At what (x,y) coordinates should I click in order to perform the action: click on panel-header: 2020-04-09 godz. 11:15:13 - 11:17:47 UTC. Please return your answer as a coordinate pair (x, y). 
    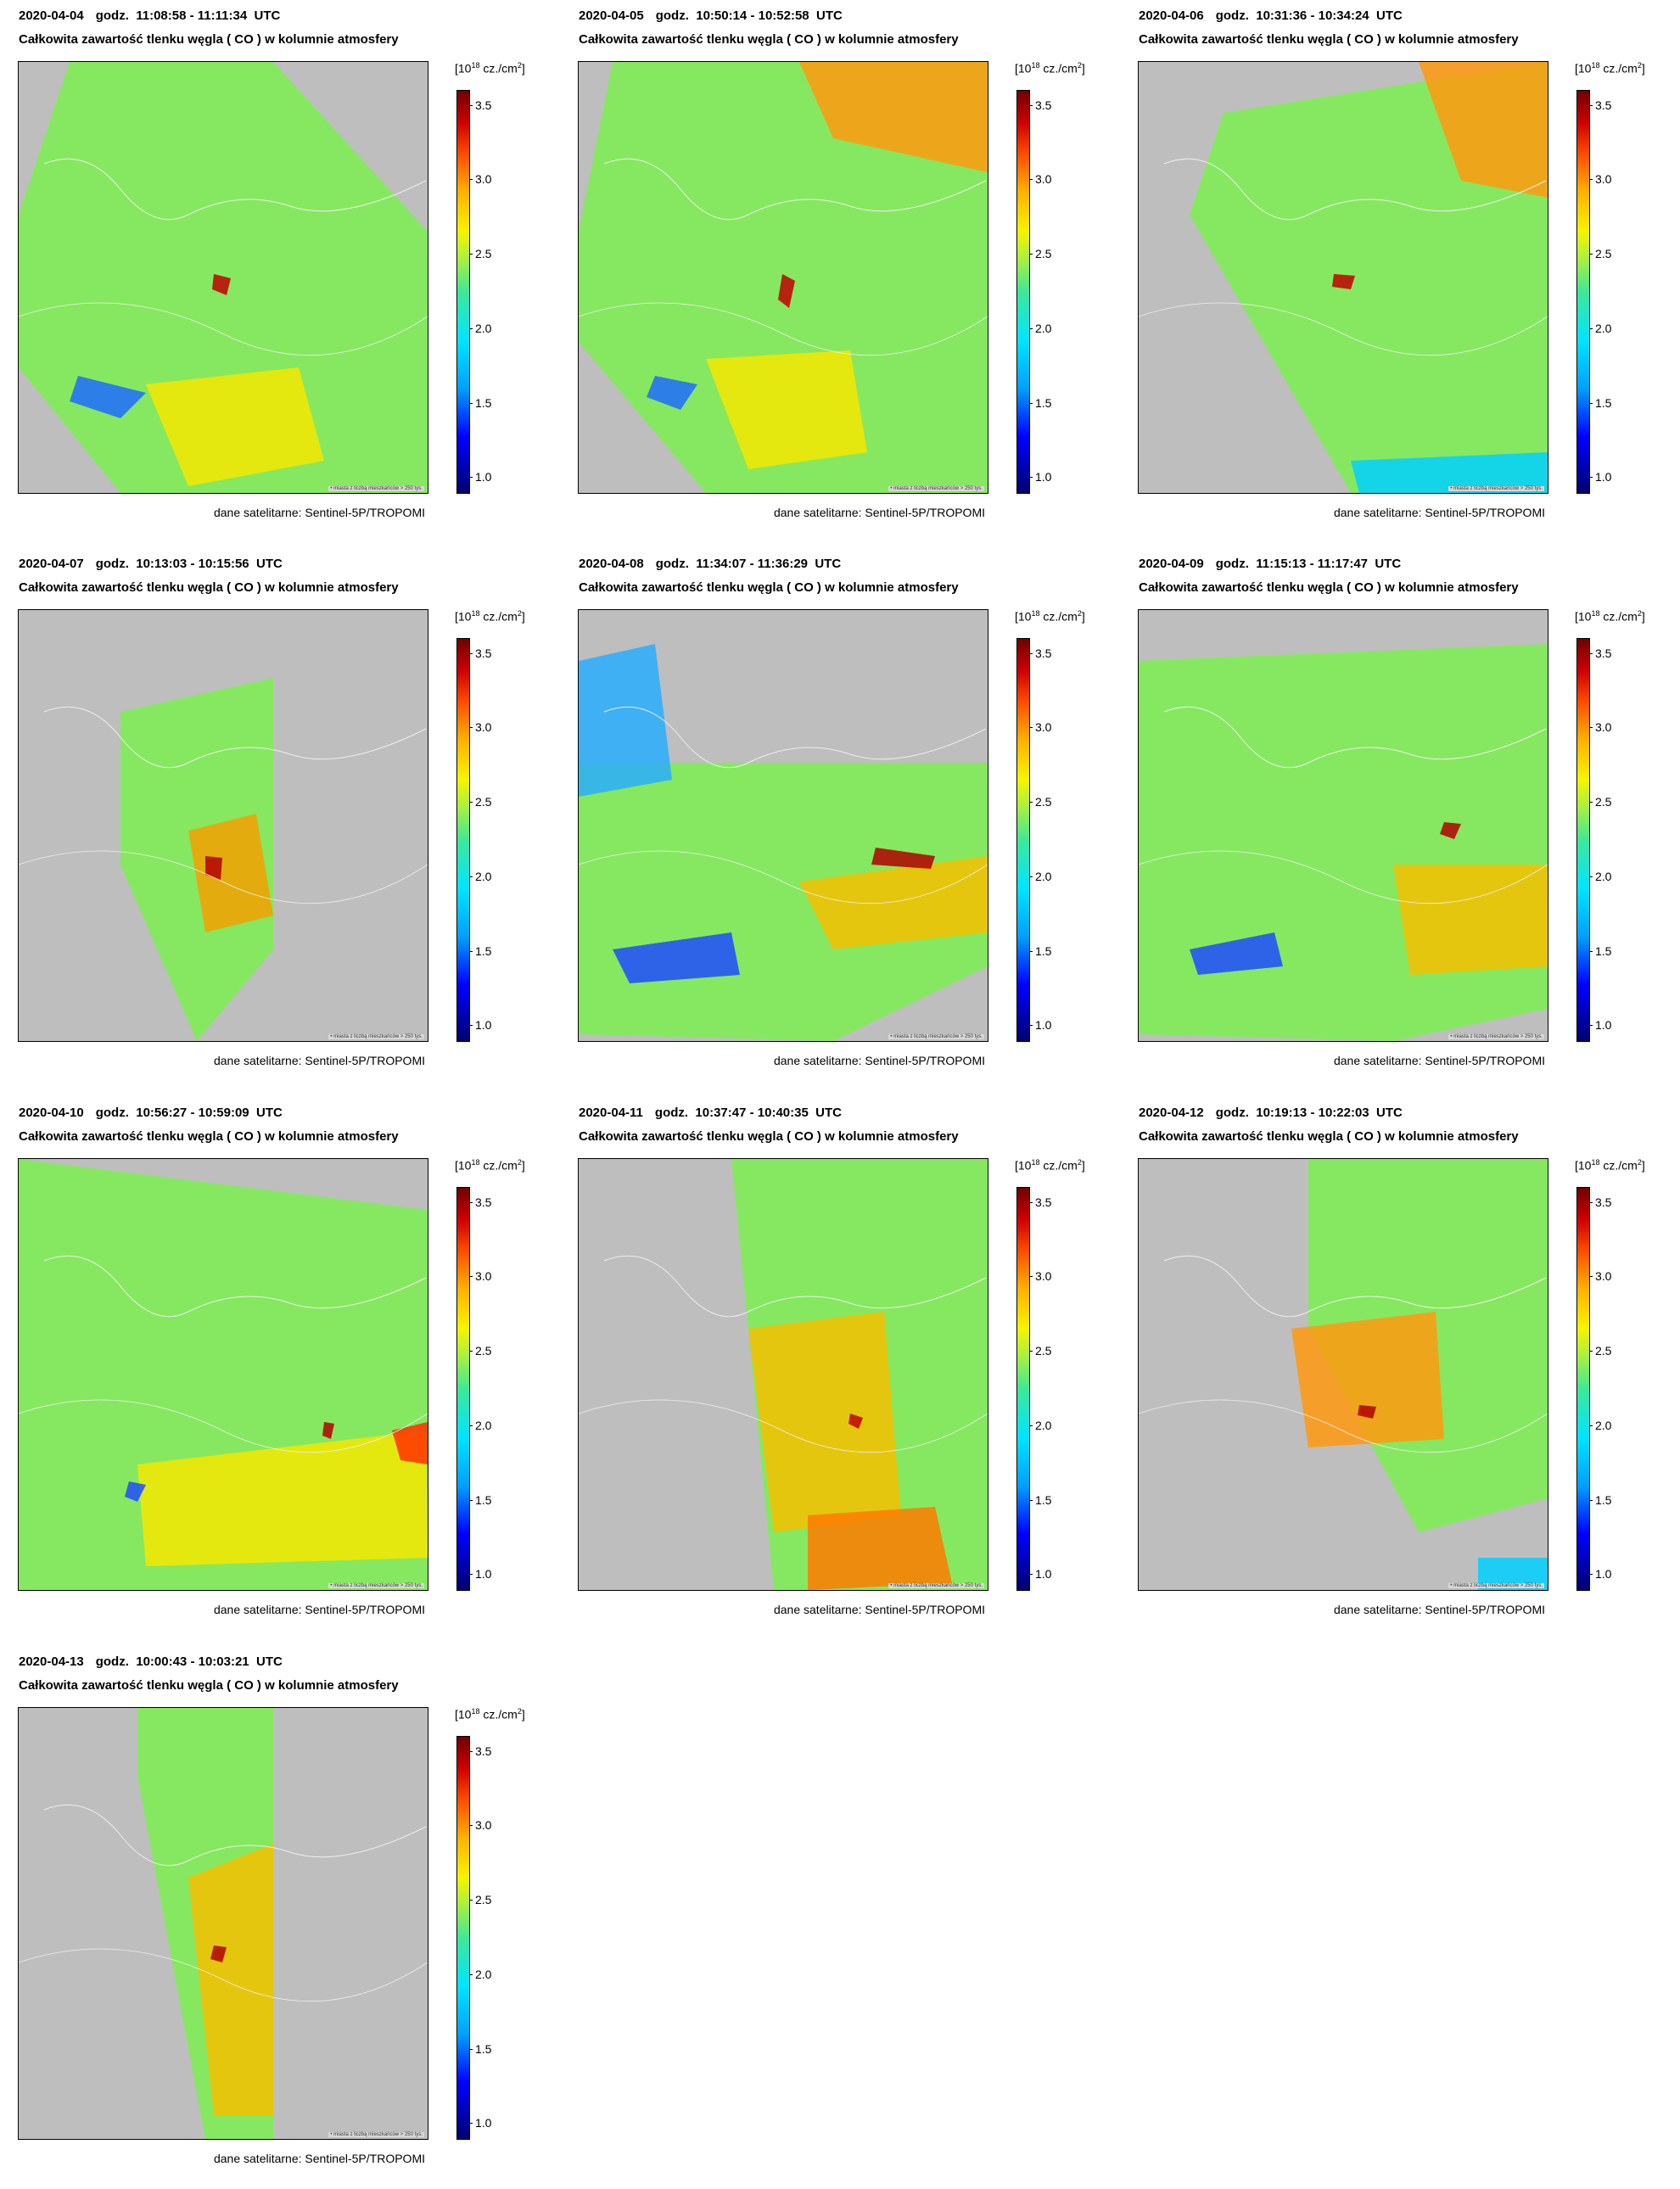
    Looking at the image, I should click on (1270, 564).